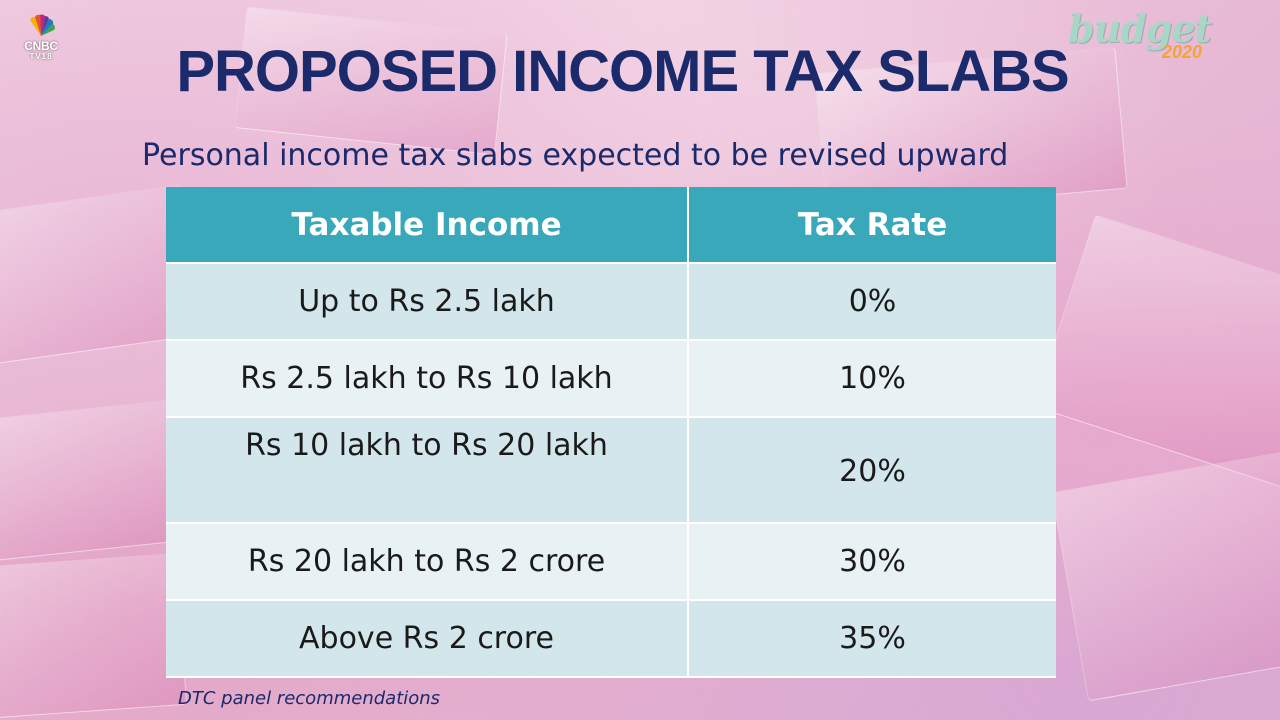 Image resolution: width=1280 pixels, height=720 pixels. What do you see at coordinates (427, 562) in the screenshot?
I see `income-cell: Rs 20 lakh to Rs 2 crore` at bounding box center [427, 562].